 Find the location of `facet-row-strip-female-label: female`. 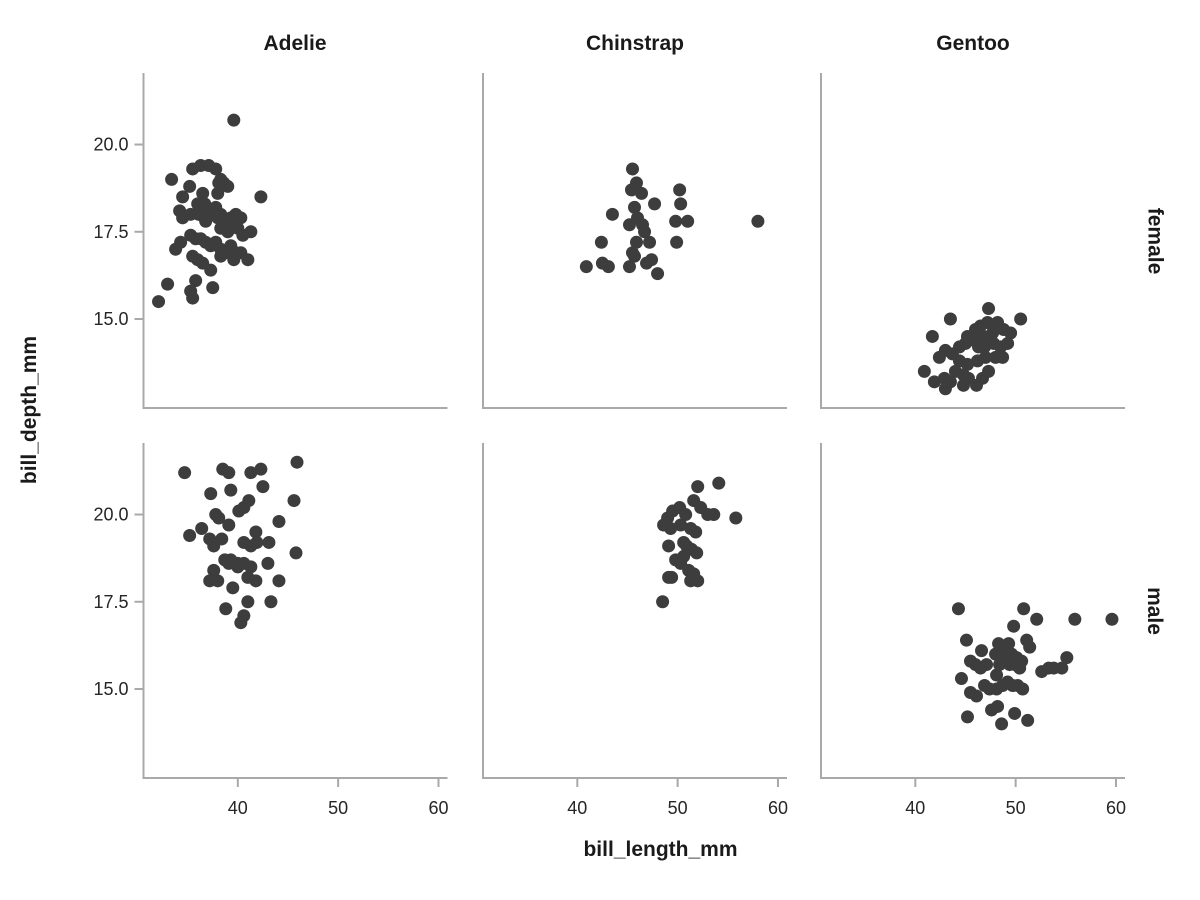

facet-row-strip-female-label: female is located at coordinates (1155, 240).